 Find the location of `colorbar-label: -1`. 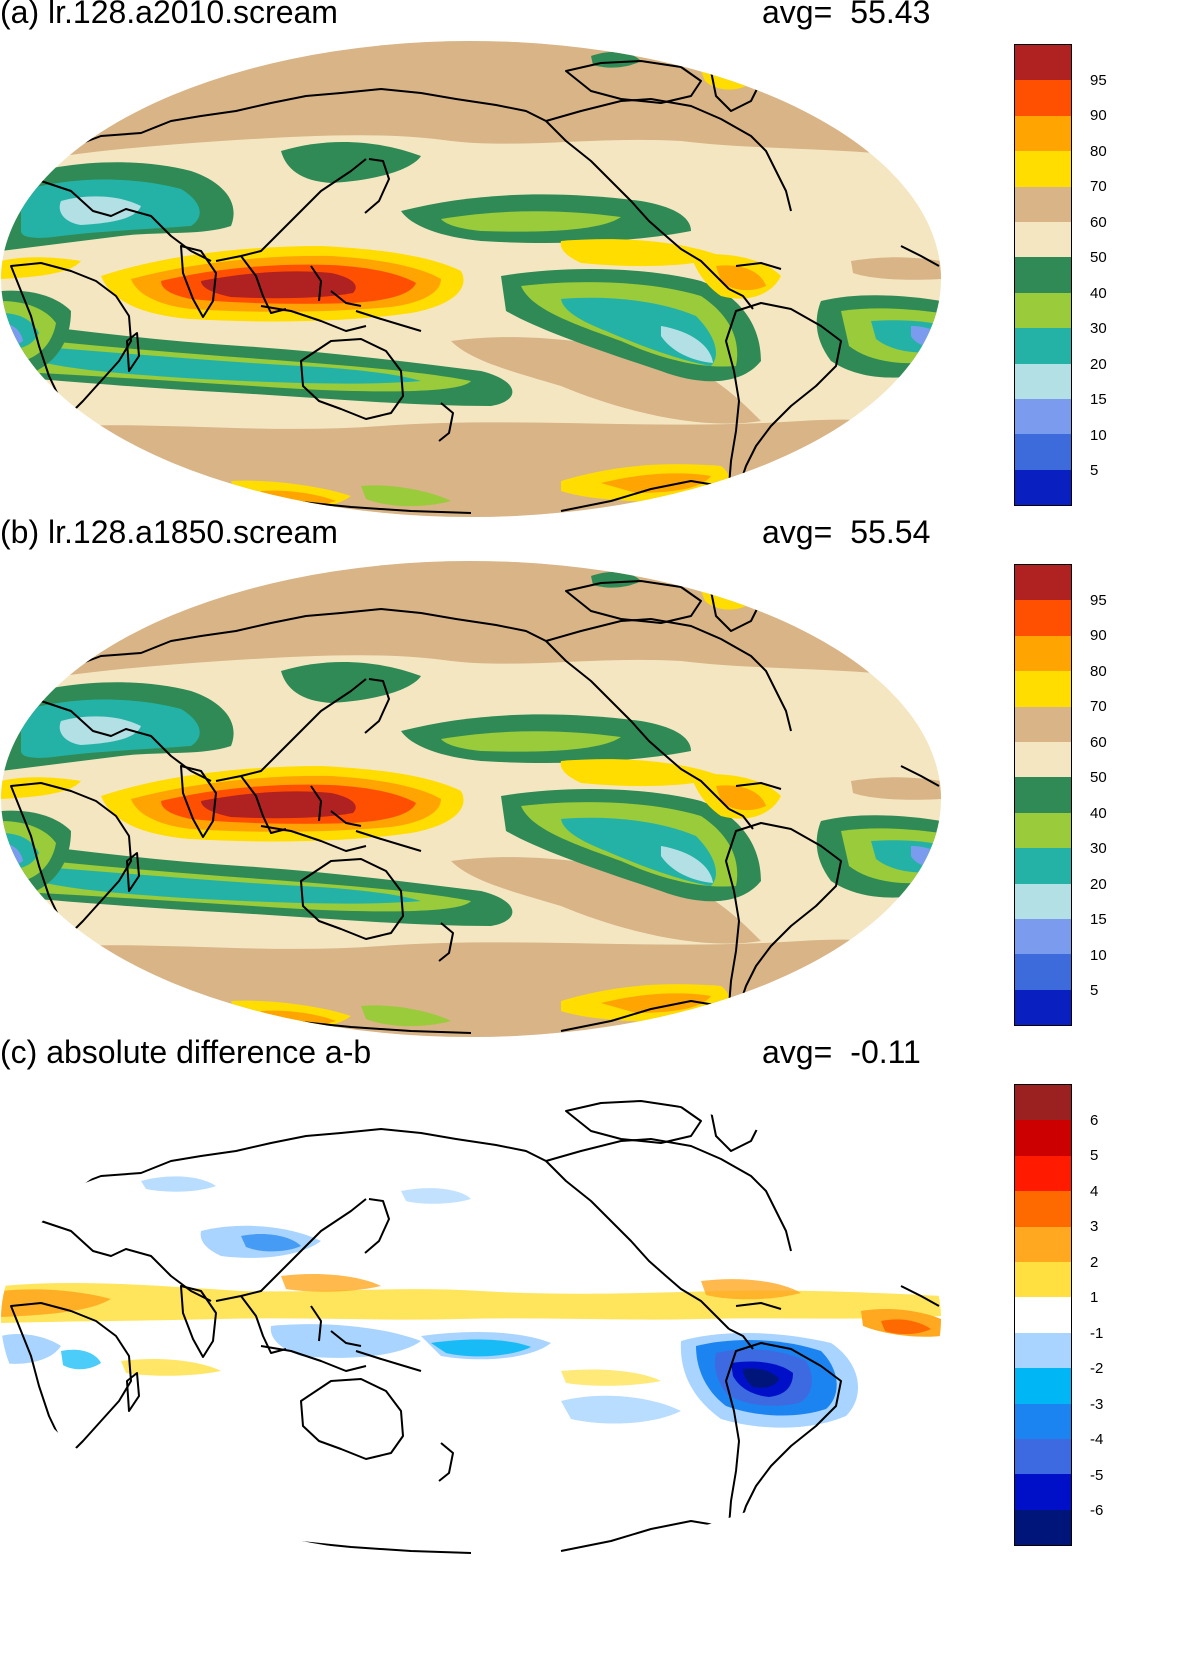

colorbar-label: -1 is located at coordinates (1097, 1333).